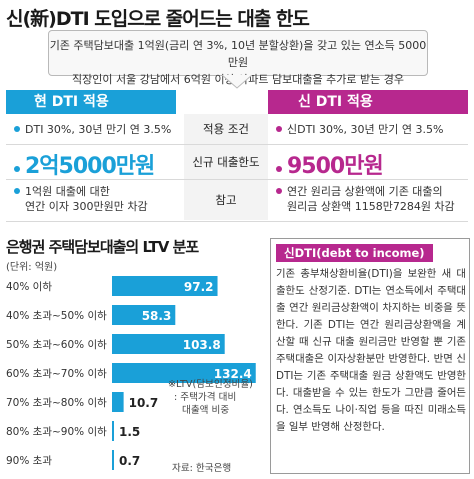 The width and height of the screenshot is (474, 479). I want to click on definition-title: 신DTI(debt to income), so click(354, 253).